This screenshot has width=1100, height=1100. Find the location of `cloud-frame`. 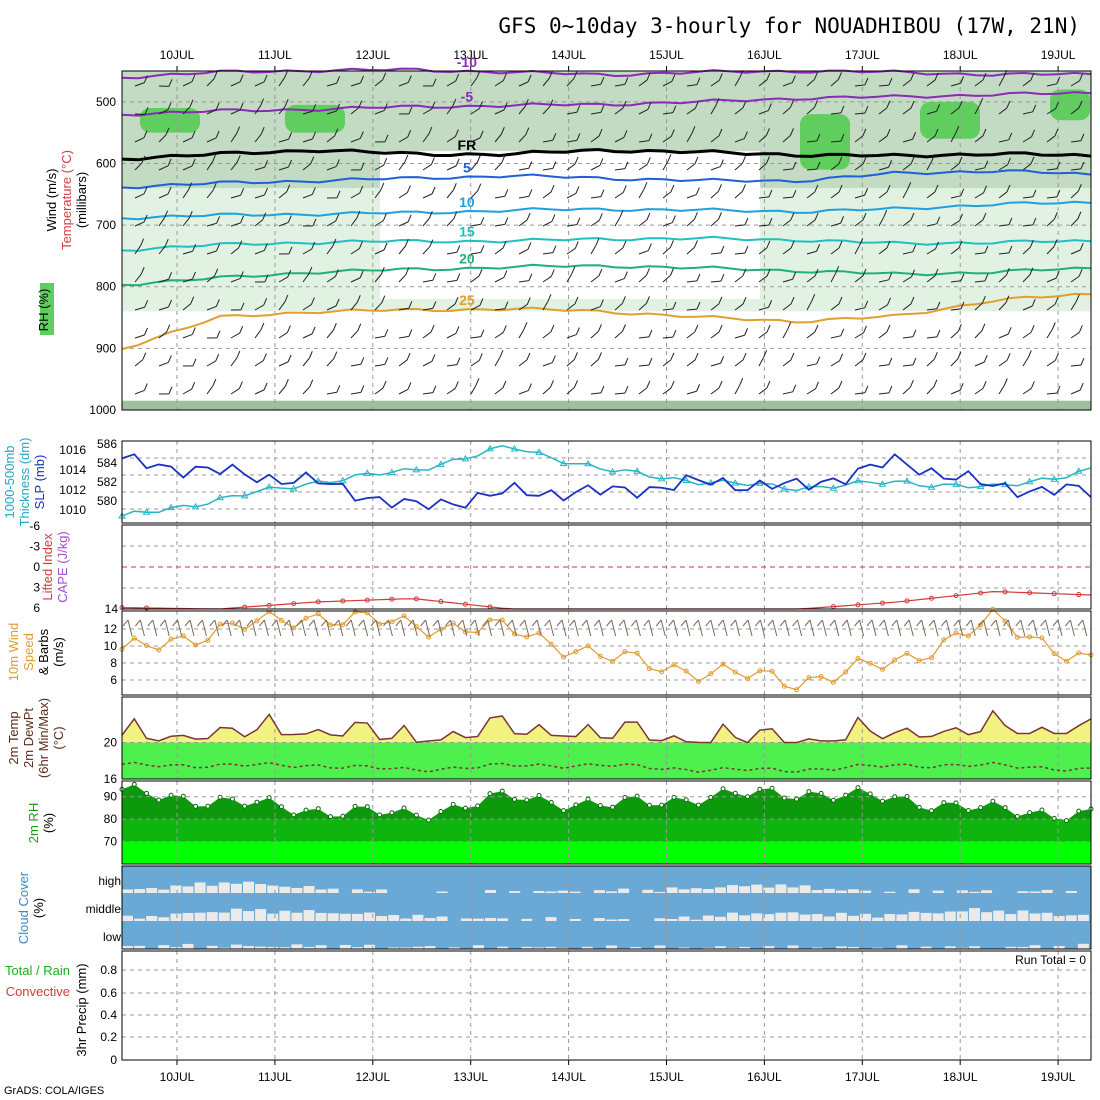

cloud-frame is located at coordinates (606, 907).